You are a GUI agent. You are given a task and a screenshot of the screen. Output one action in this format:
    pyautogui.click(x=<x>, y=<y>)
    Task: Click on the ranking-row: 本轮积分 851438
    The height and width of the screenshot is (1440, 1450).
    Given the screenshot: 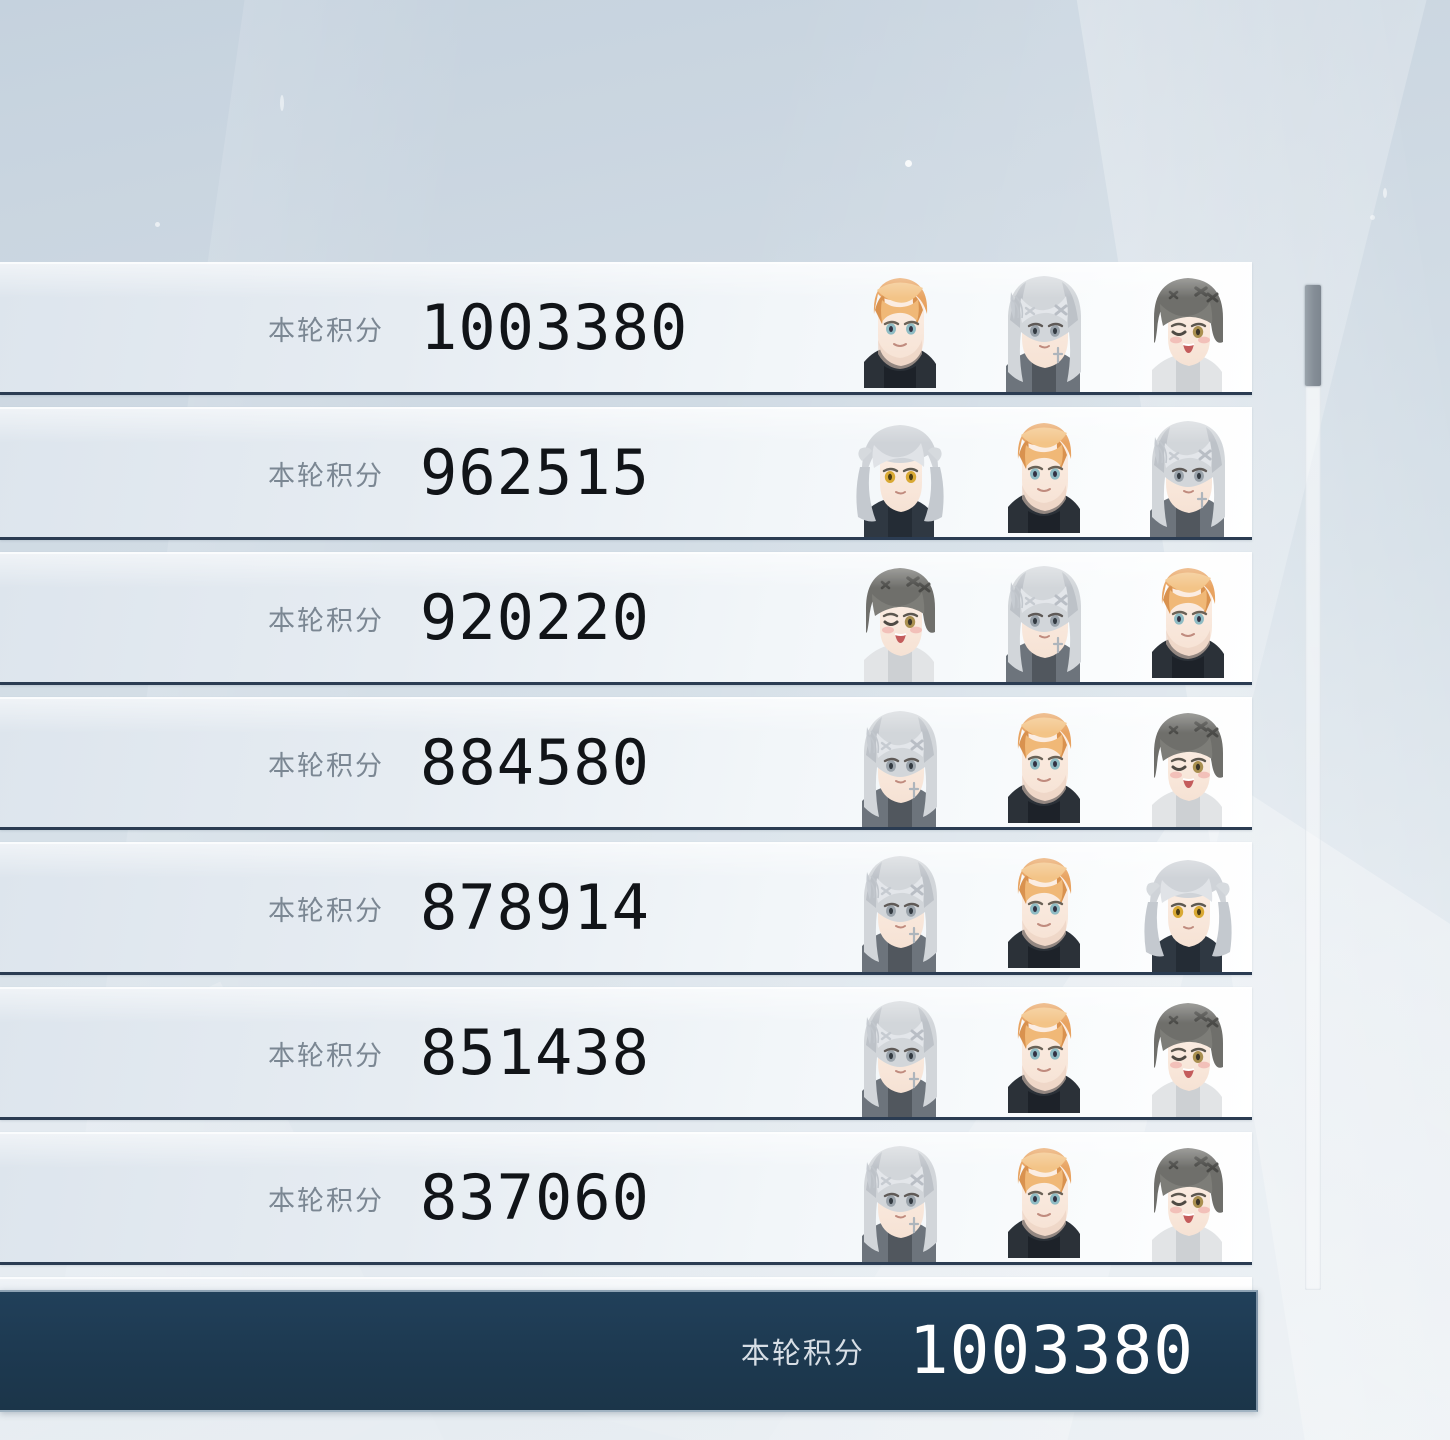 What is the action you would take?
    pyautogui.click(x=626, y=1053)
    